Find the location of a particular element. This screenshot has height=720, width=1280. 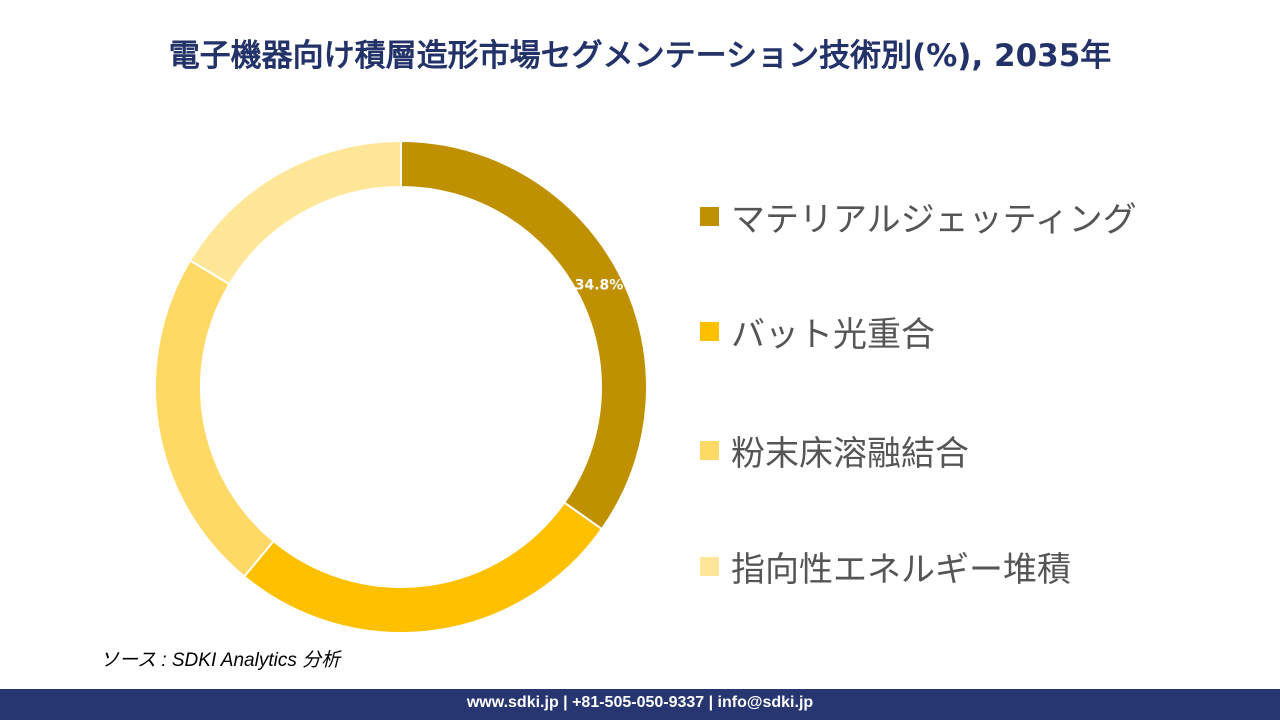

data-label: 34.8% is located at coordinates (599, 286).